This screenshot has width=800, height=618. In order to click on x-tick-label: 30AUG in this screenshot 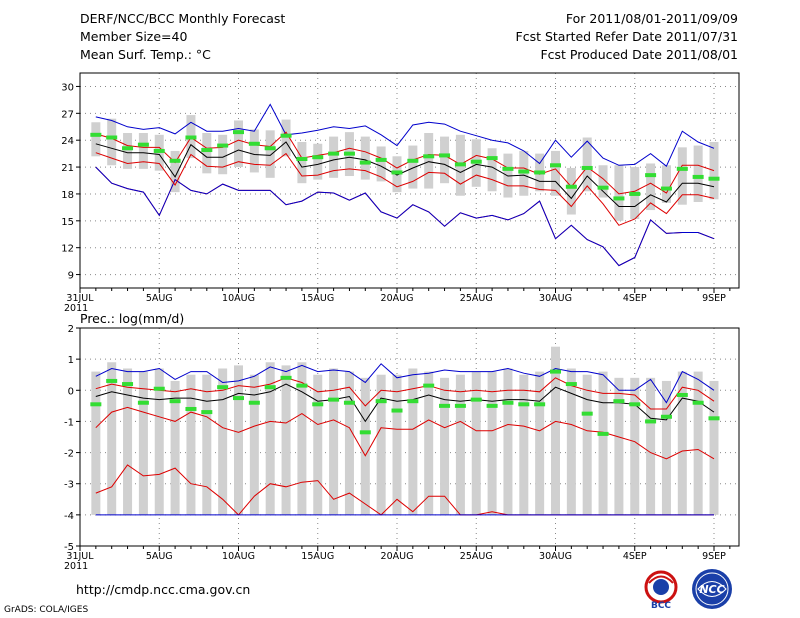, I will do `click(555, 298)`.